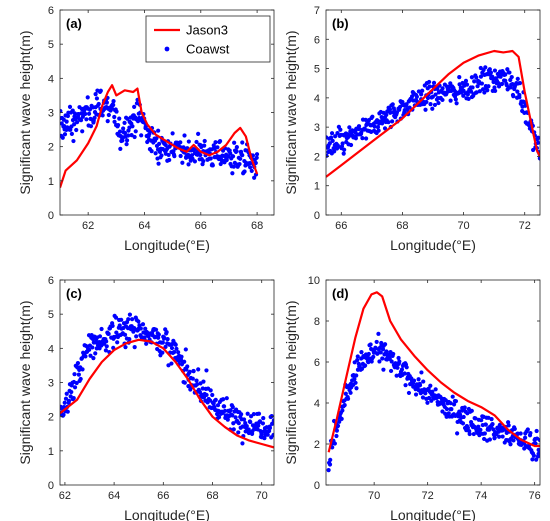 This screenshot has height=521, width=550. I want to click on y-tick-label: 5, so click(51, 315).